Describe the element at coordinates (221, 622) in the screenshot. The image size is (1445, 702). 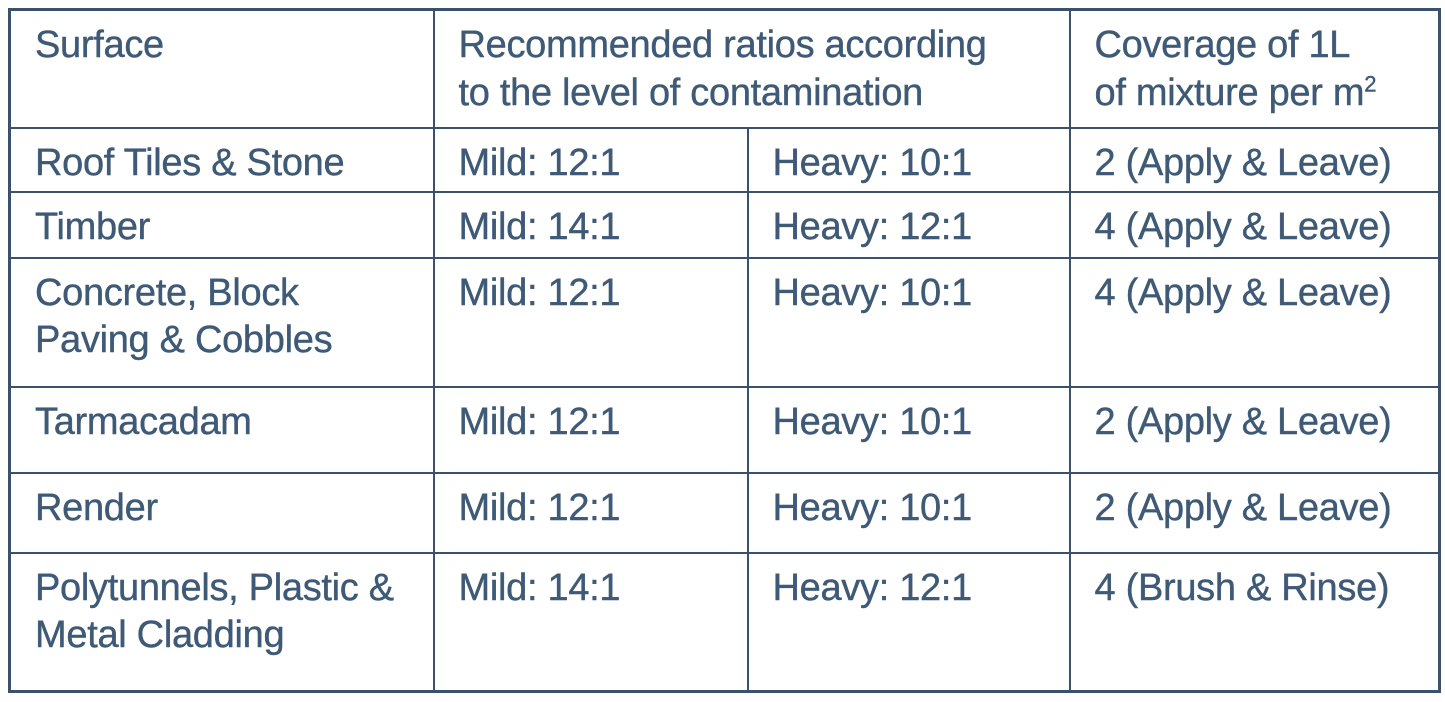
I see `cell-surface: Polytunnels, Plastic & Metal Cladding` at that location.